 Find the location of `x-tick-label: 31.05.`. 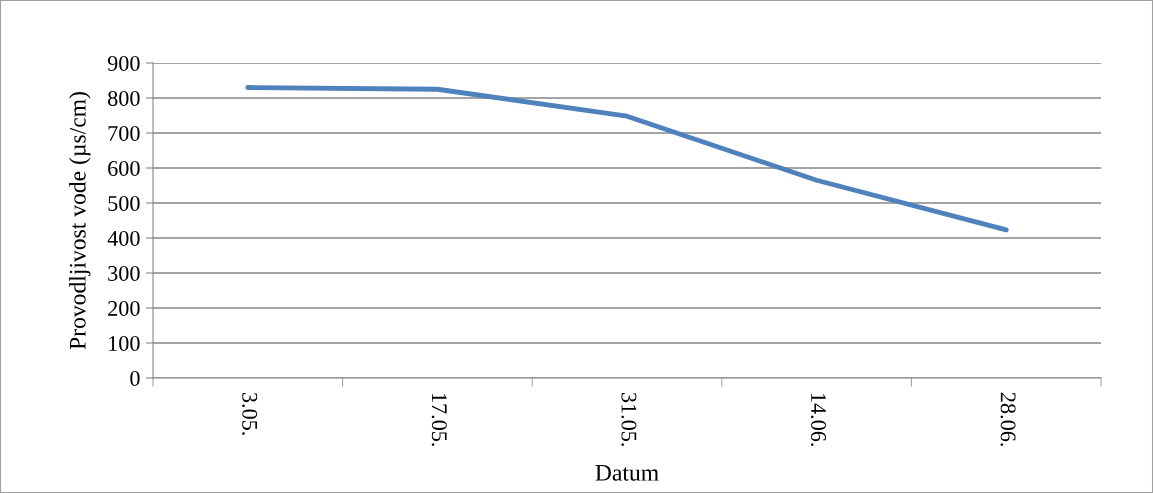

x-tick-label: 31.05. is located at coordinates (629, 419).